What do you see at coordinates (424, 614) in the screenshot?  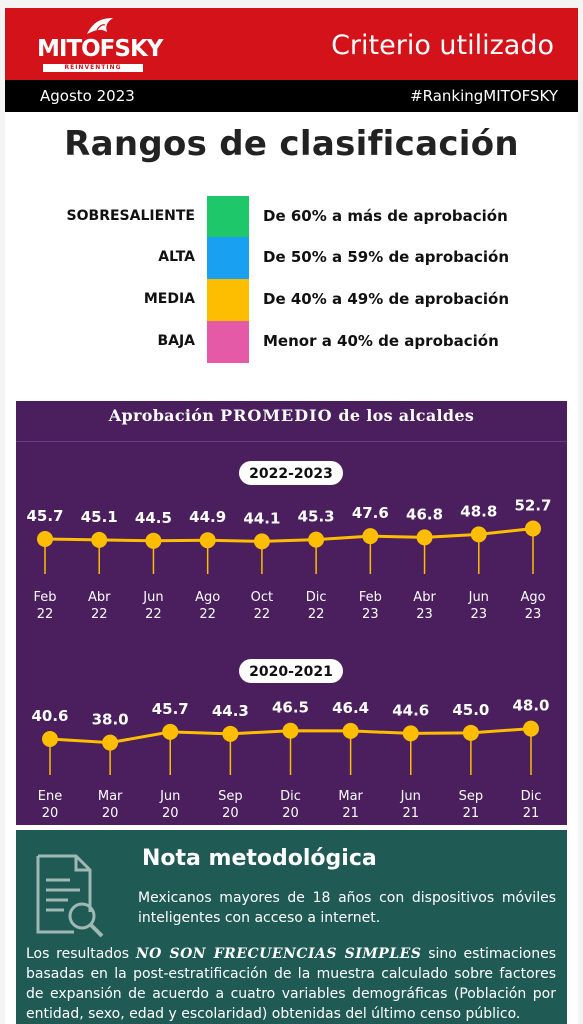 I see `chart-0-tick-year-7: 23` at bounding box center [424, 614].